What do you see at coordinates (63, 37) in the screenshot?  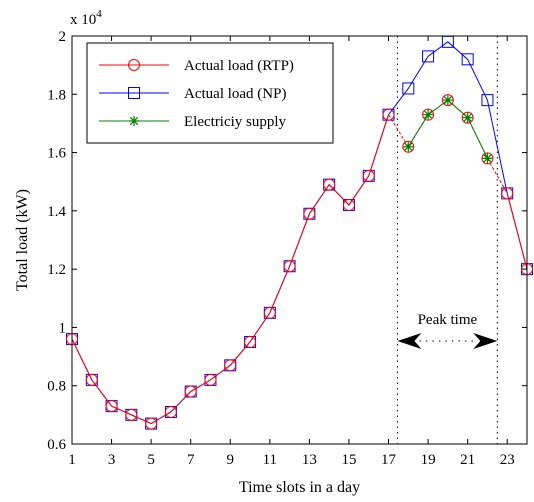 I see `y-tick-label: 2` at bounding box center [63, 37].